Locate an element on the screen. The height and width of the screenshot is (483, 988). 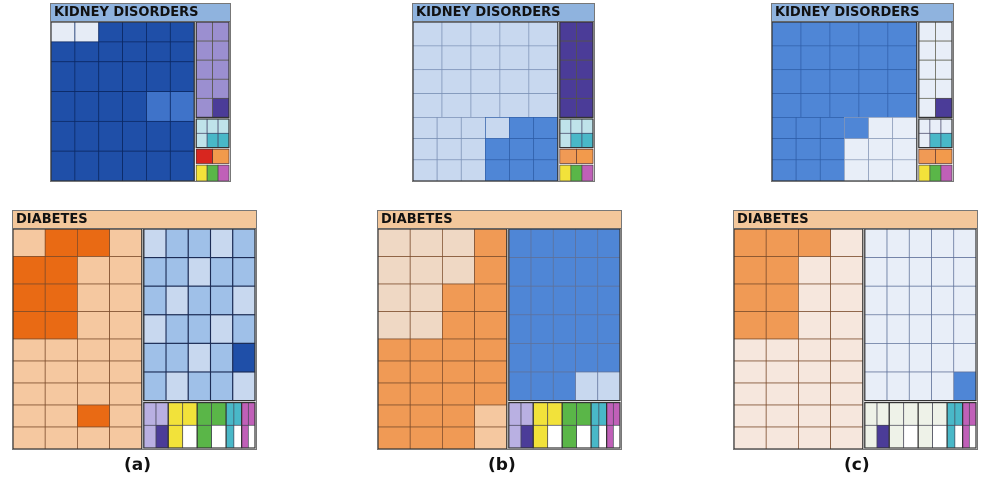
kidney-cells-a is located at coordinates (140, 101).